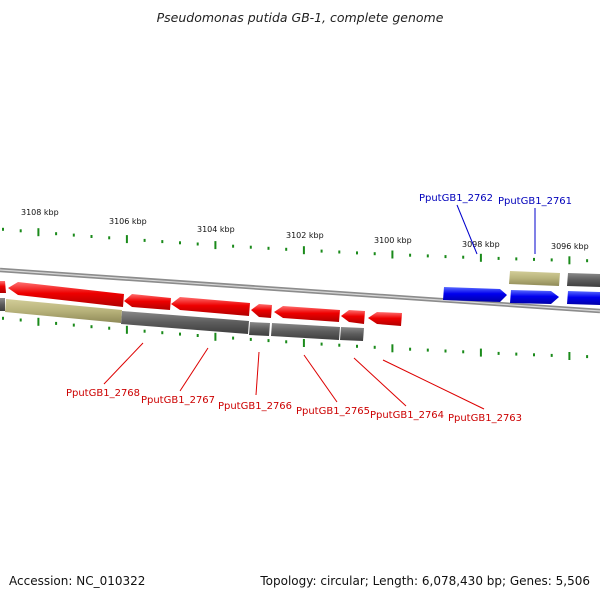 The width and height of the screenshot is (600, 600). I want to click on gene-arrow-prev, so click(3, 287).